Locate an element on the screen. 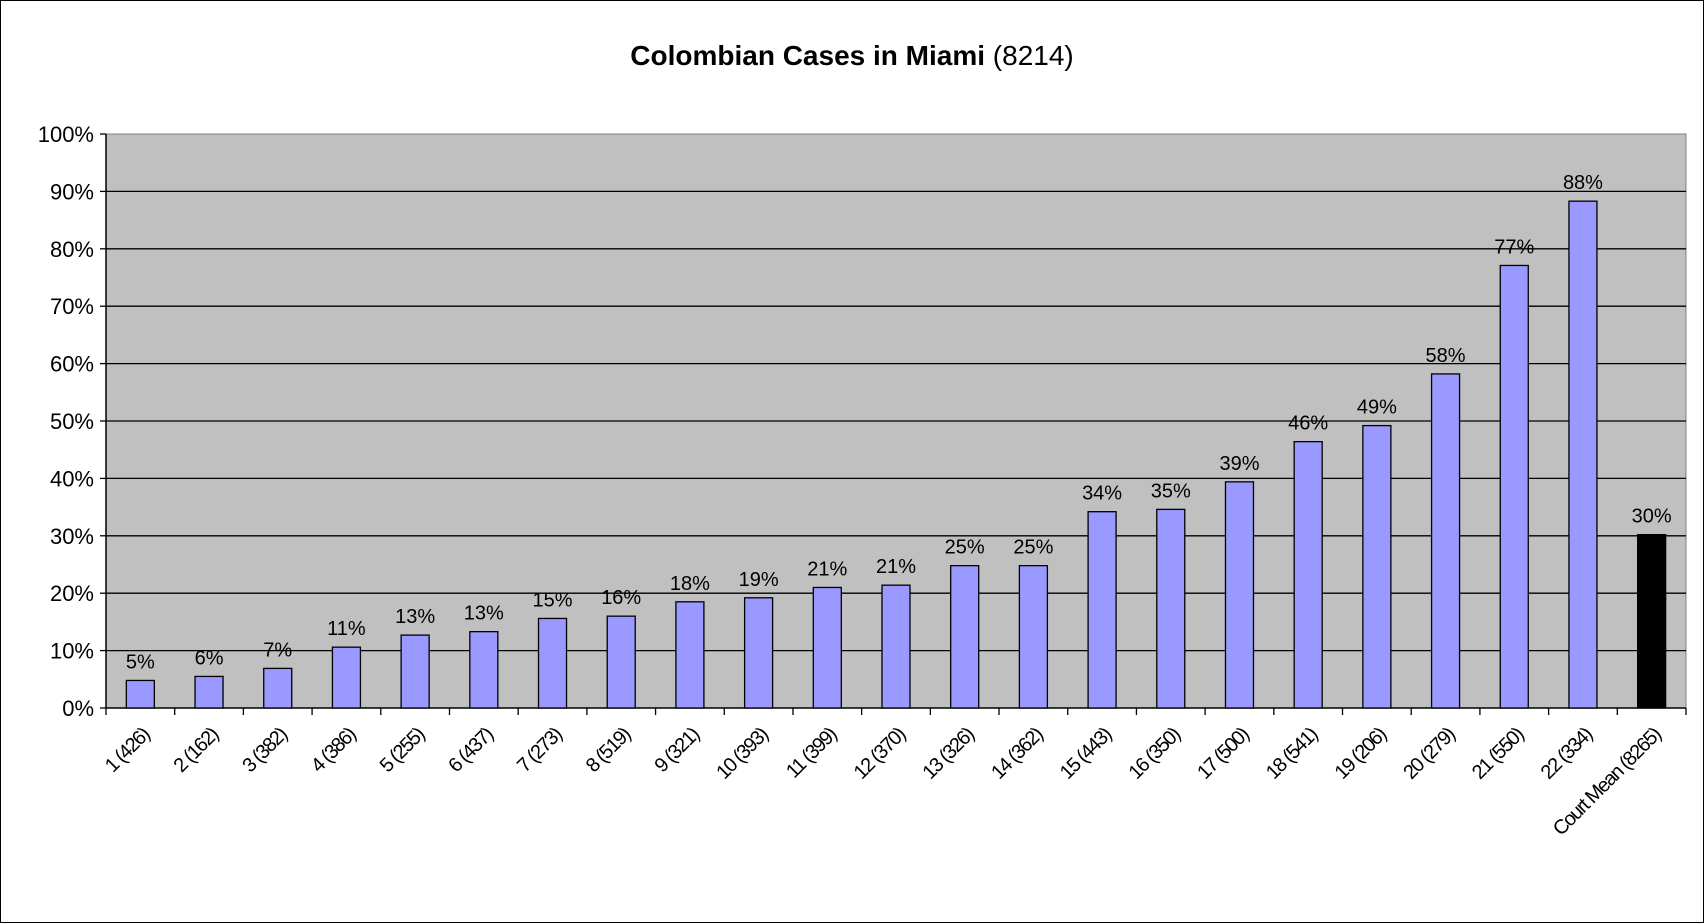  chart-title-suffix: (8214) is located at coordinates (1033, 55).